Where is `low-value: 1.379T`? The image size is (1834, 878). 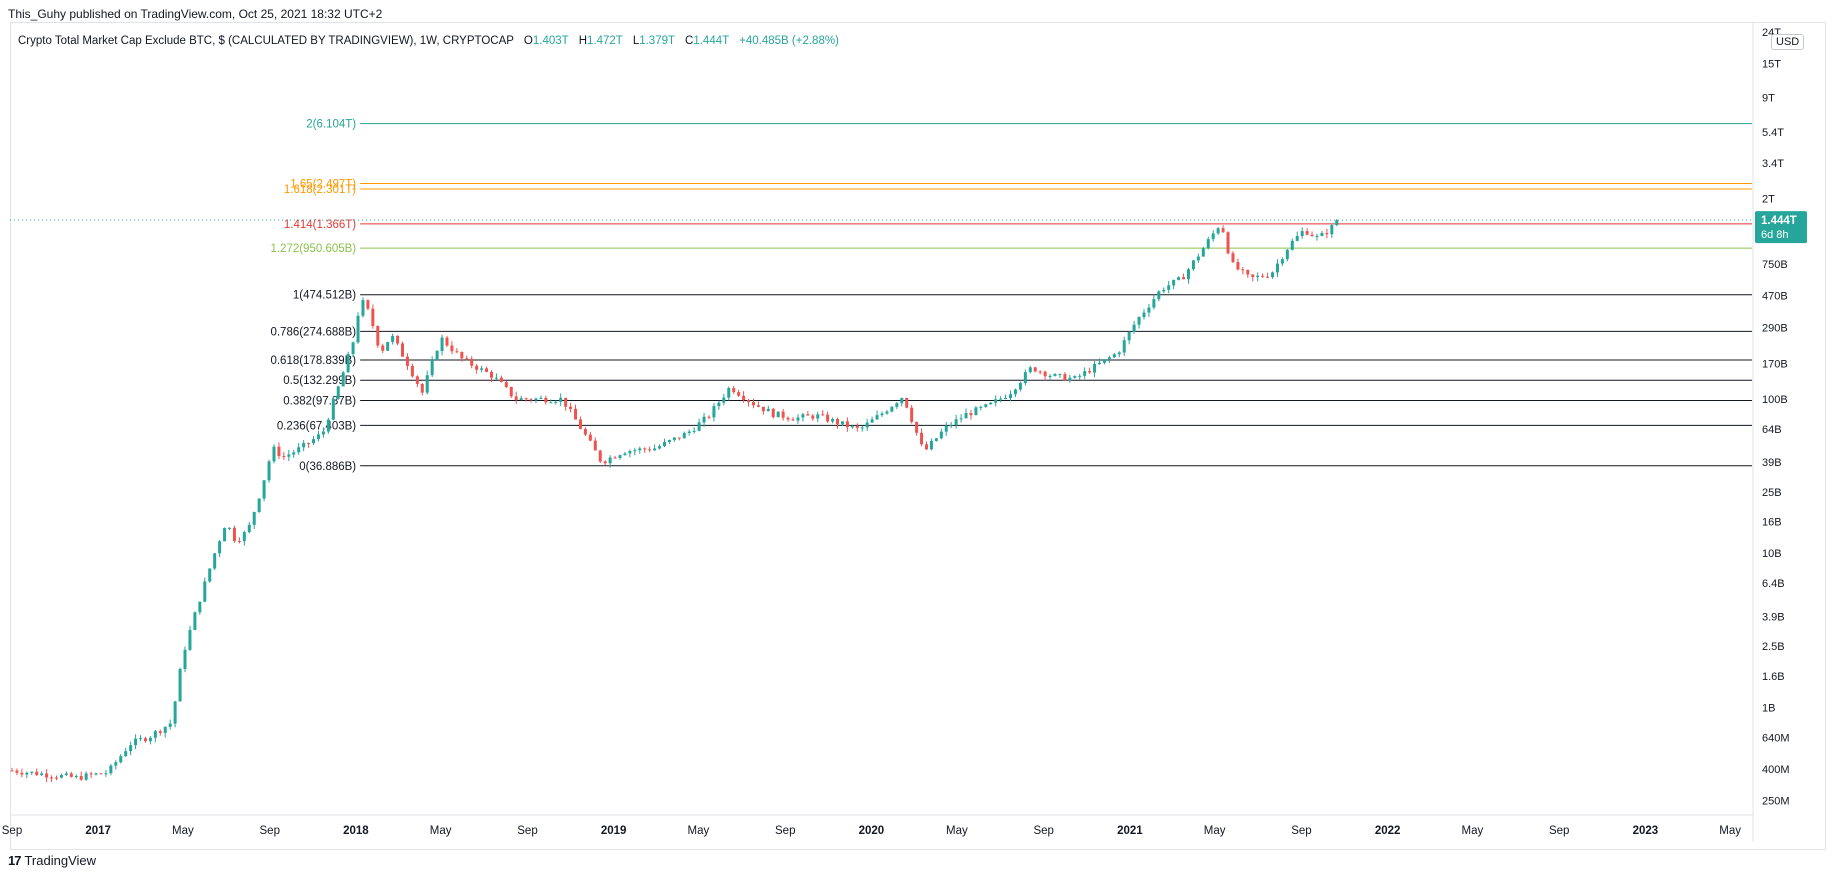
low-value: 1.379T is located at coordinates (657, 41).